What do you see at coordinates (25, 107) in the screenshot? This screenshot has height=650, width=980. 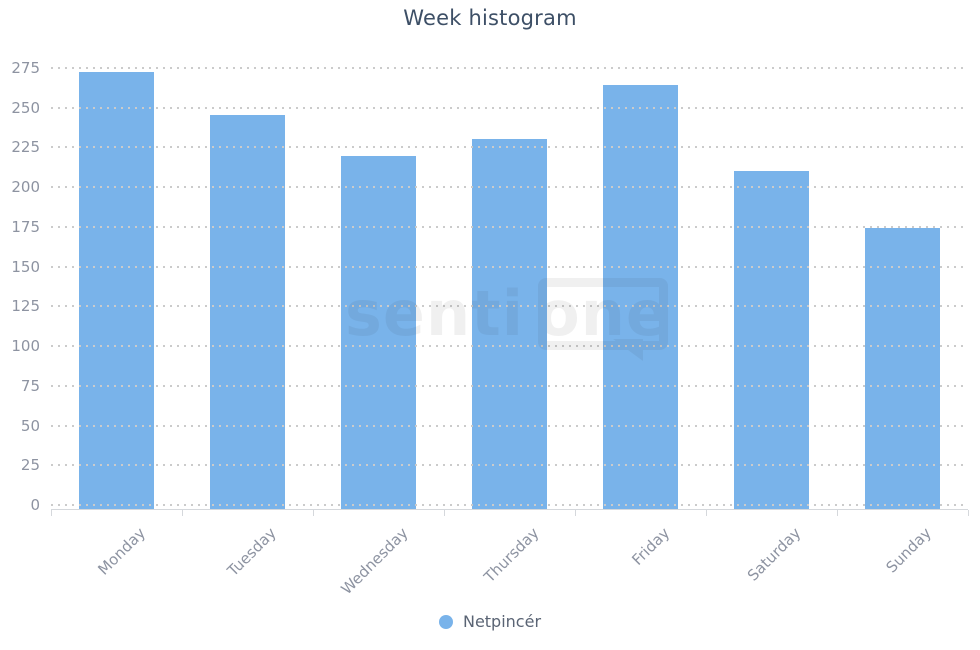 I see `y-axis-tick-label-250: 250` at bounding box center [25, 107].